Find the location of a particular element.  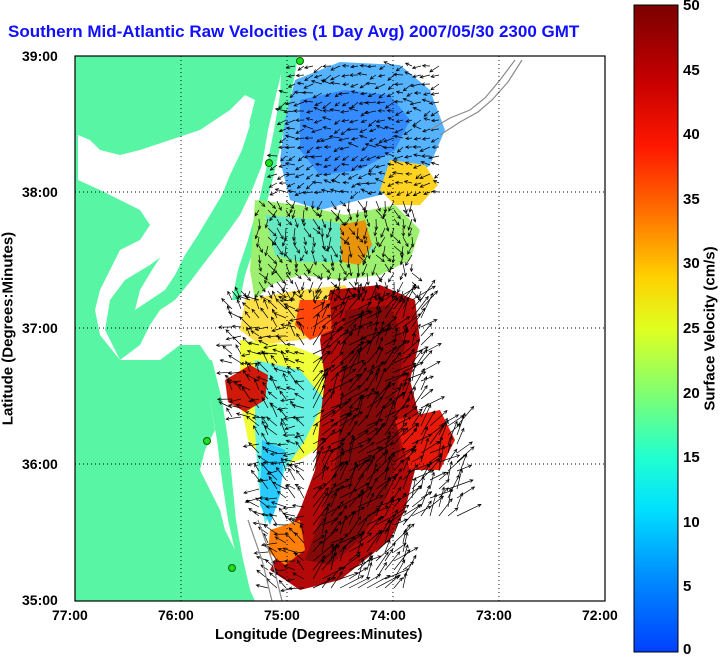

y-axis-label: Latitude (Degrees:Minutes) is located at coordinates (8, 328).